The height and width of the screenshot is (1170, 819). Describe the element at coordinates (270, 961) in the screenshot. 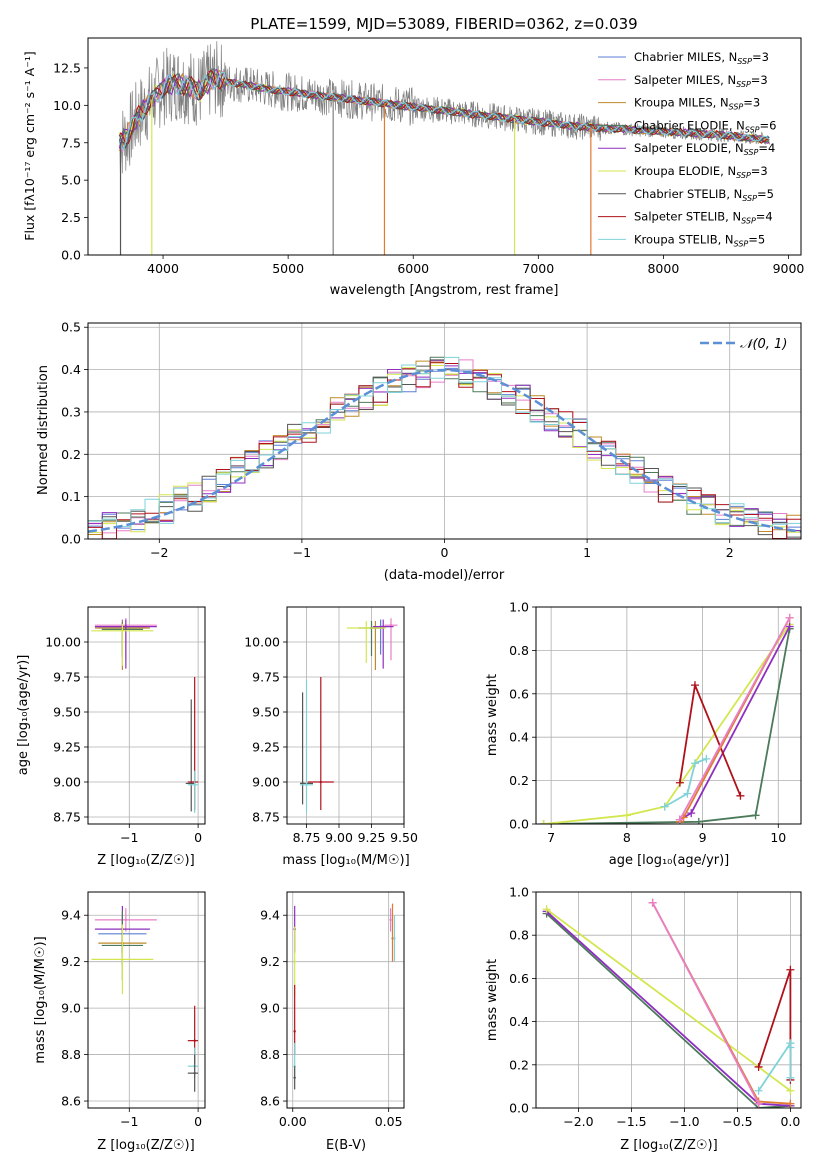

I see `mass_vs_ebv-ytick-label-3: 9.2` at that location.